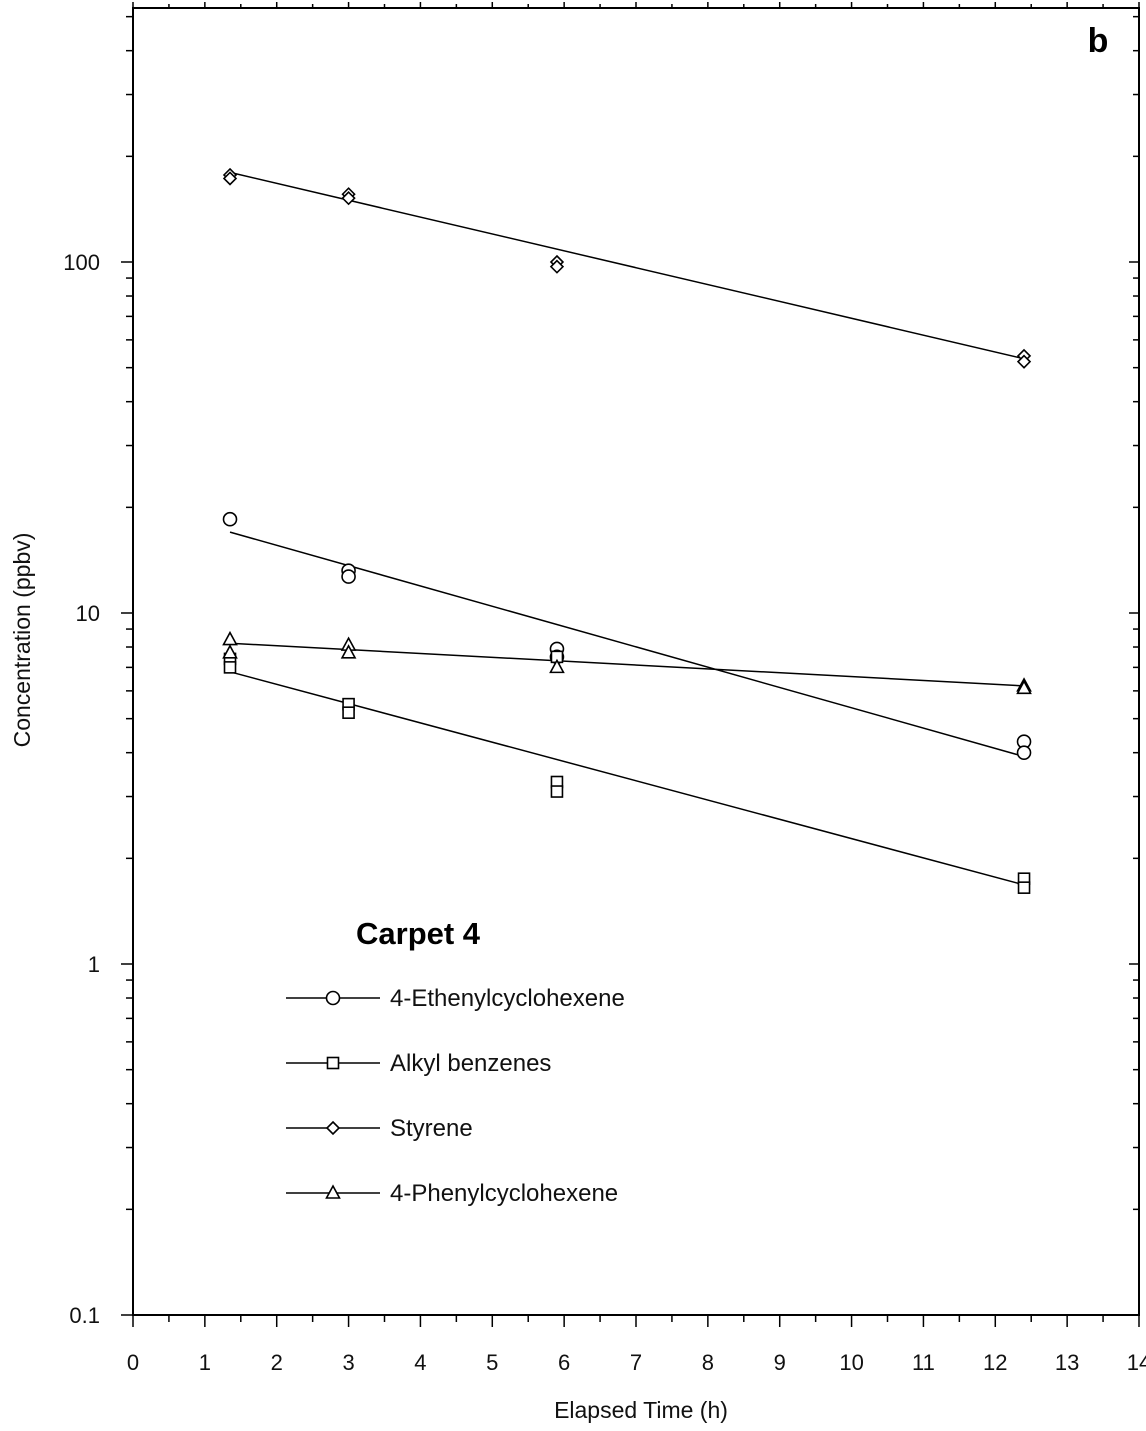  I want to click on legend-marker-diamond, so click(333, 1128).